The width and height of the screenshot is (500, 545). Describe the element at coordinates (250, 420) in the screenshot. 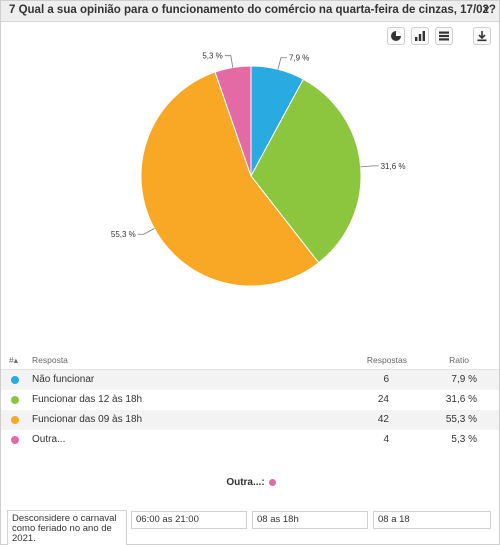

I see `table-row: Funcionar das 09 às 18h 42 55,3 %` at that location.